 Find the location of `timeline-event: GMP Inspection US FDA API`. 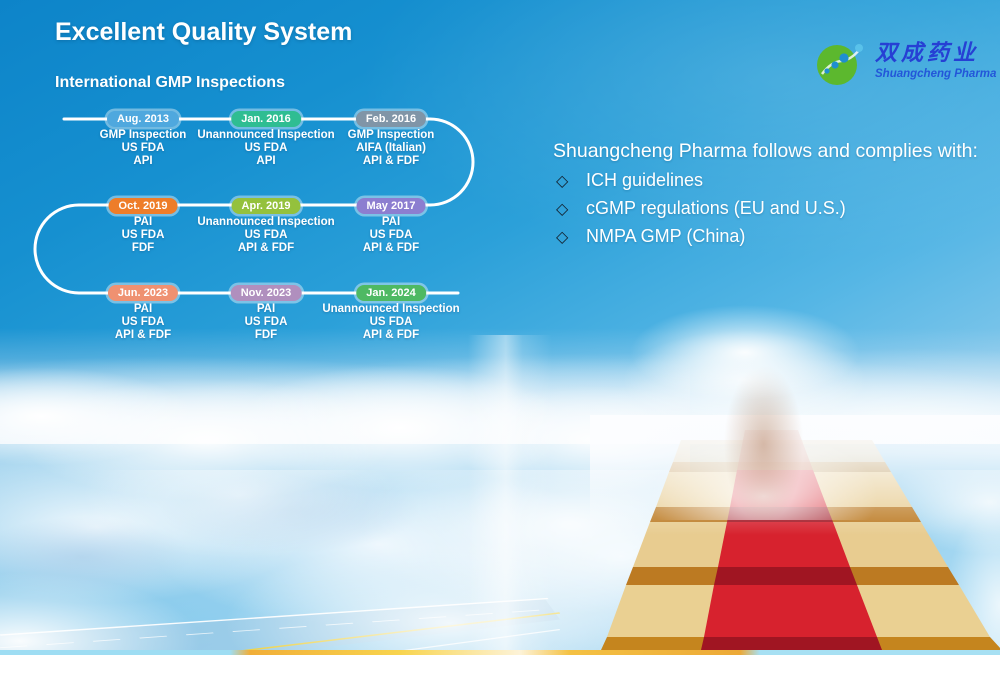

timeline-event: GMP Inspection US FDA API is located at coordinates (143, 148).